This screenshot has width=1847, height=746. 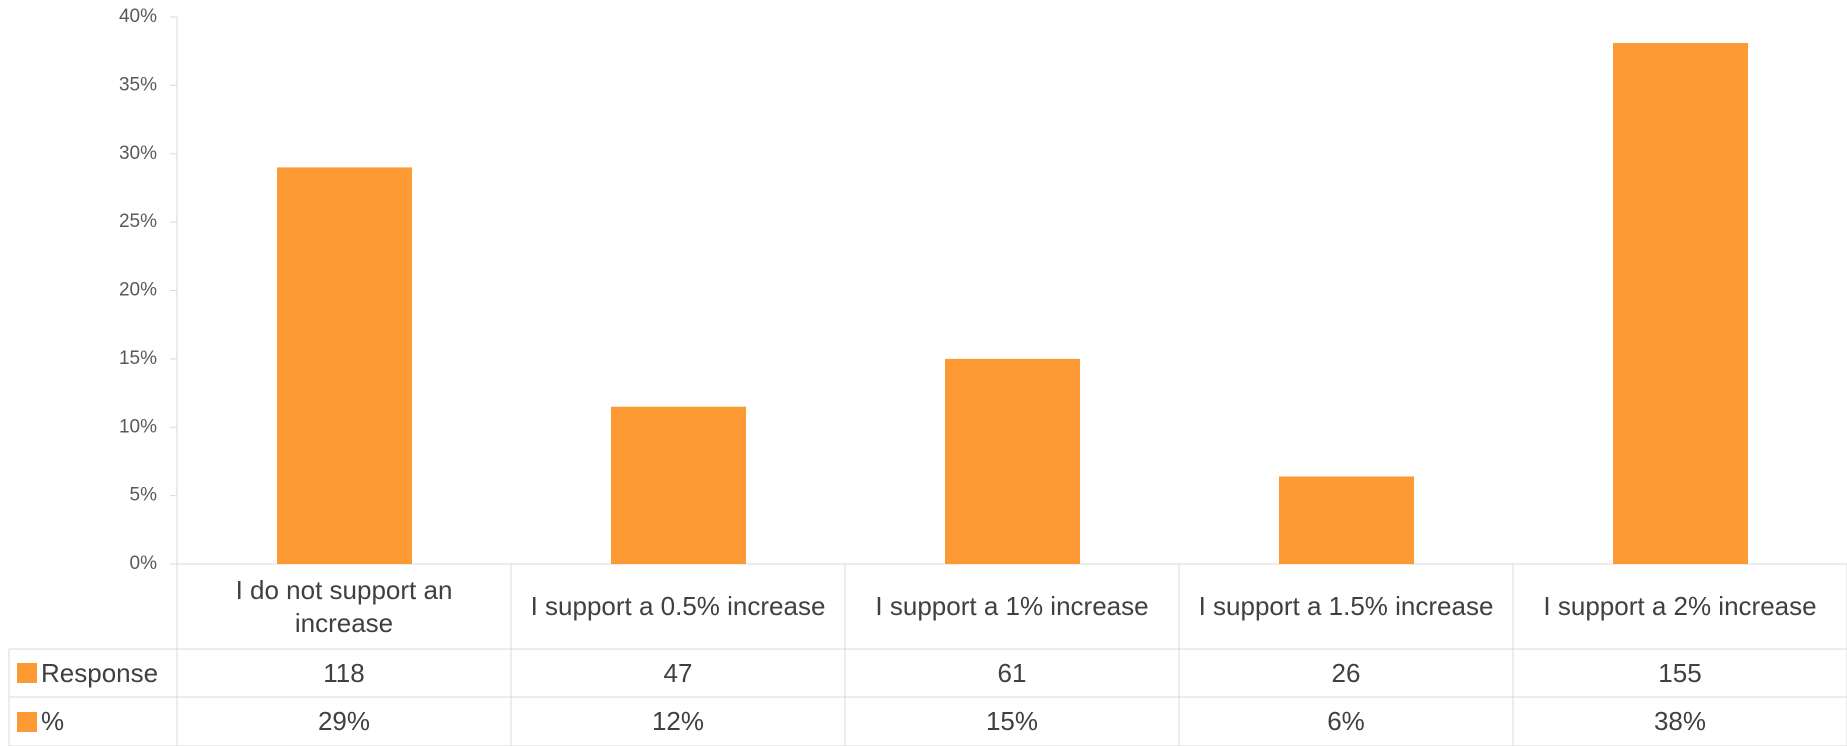 I want to click on category-label: I support a 0.5% increase, so click(x=678, y=606).